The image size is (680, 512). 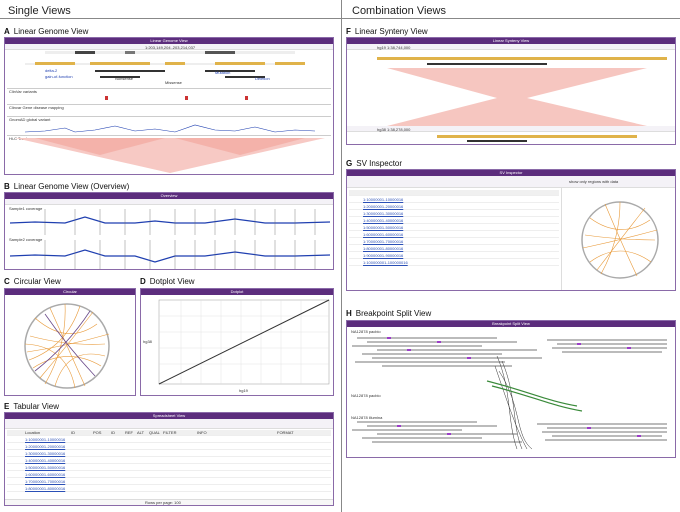 What do you see at coordinates (169, 502) in the screenshot?
I see `spreadsheet-footer: Rows per page: 100` at bounding box center [169, 502].